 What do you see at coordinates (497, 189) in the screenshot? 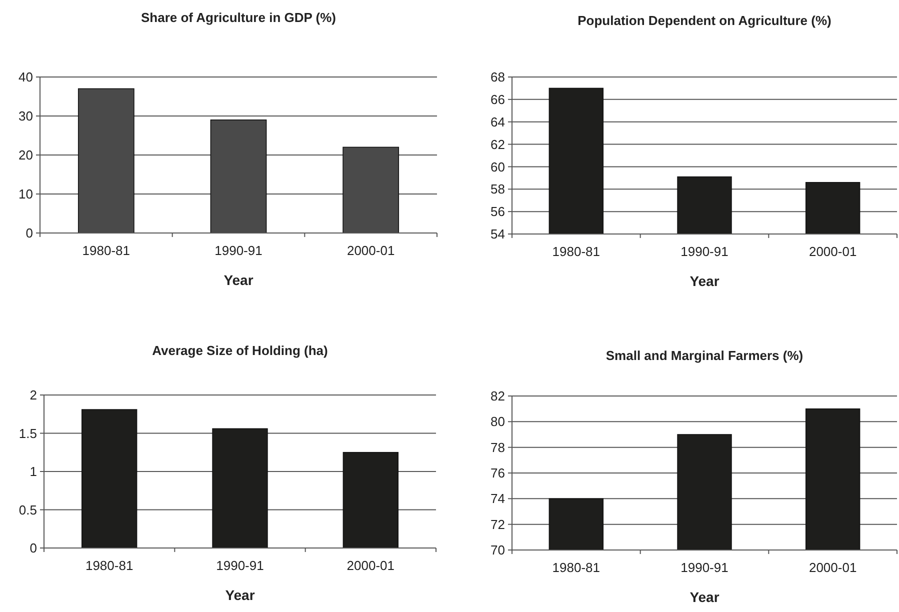
I see `y-tick-label: 58` at bounding box center [497, 189].